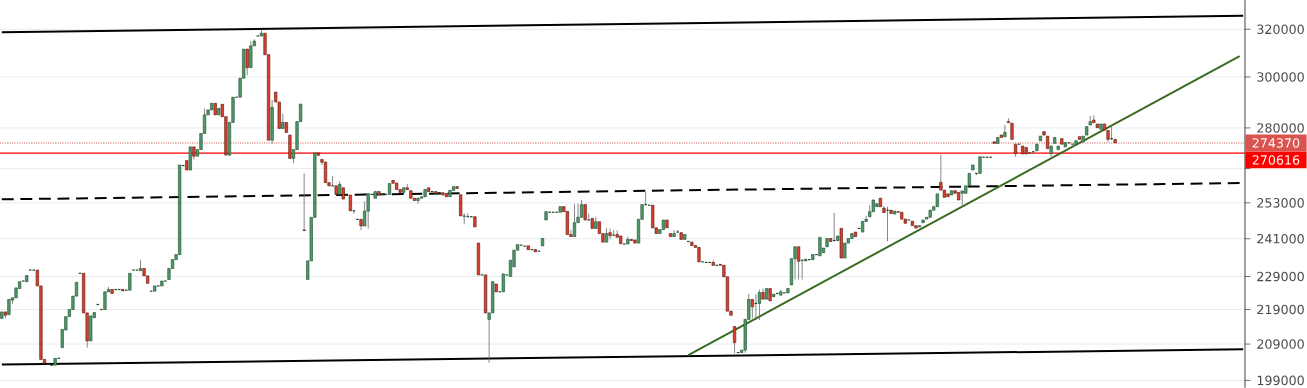 This screenshot has width=1307, height=388. Describe the element at coordinates (1280, 29) in the screenshot. I see `y-tick-label: 320000` at that location.